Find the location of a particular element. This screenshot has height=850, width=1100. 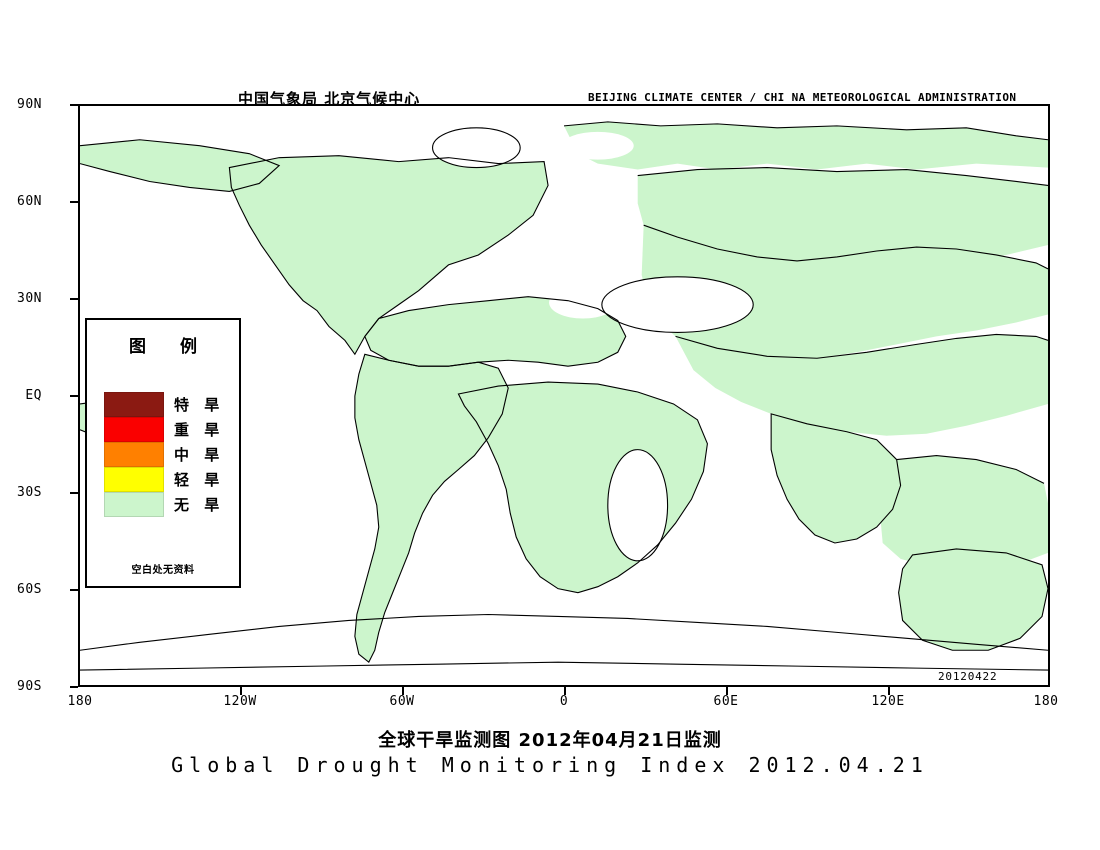

date-stamp: 20120422 is located at coordinates (968, 676).